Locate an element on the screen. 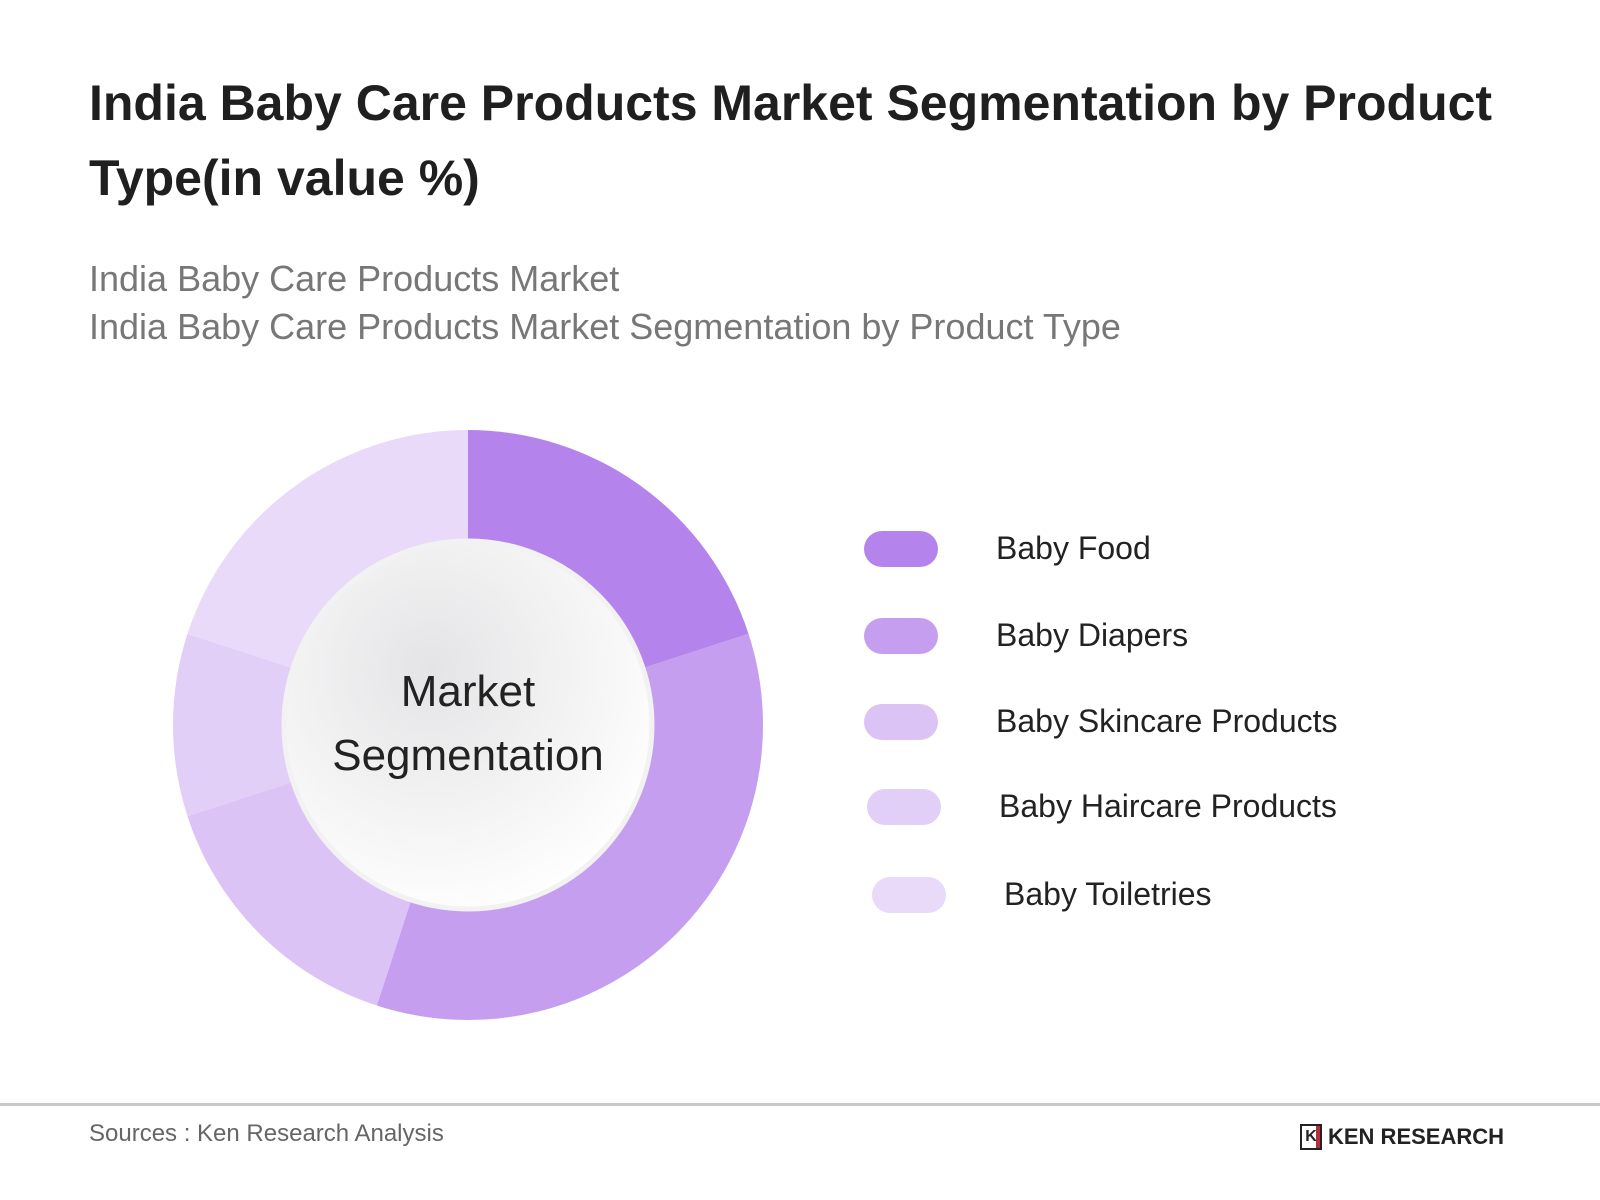 This screenshot has width=1600, height=1200. legend-item: Baby Toiletries is located at coordinates (1042, 894).